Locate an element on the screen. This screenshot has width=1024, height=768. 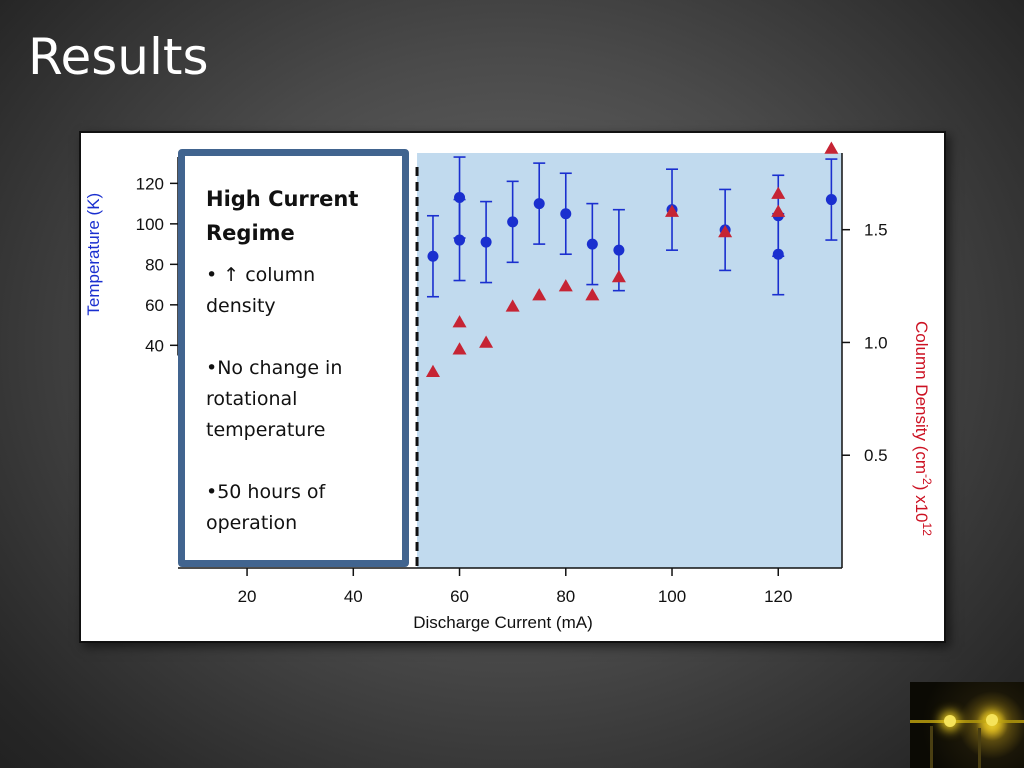
left-tick-label: 40 is located at coordinates (154, 345).